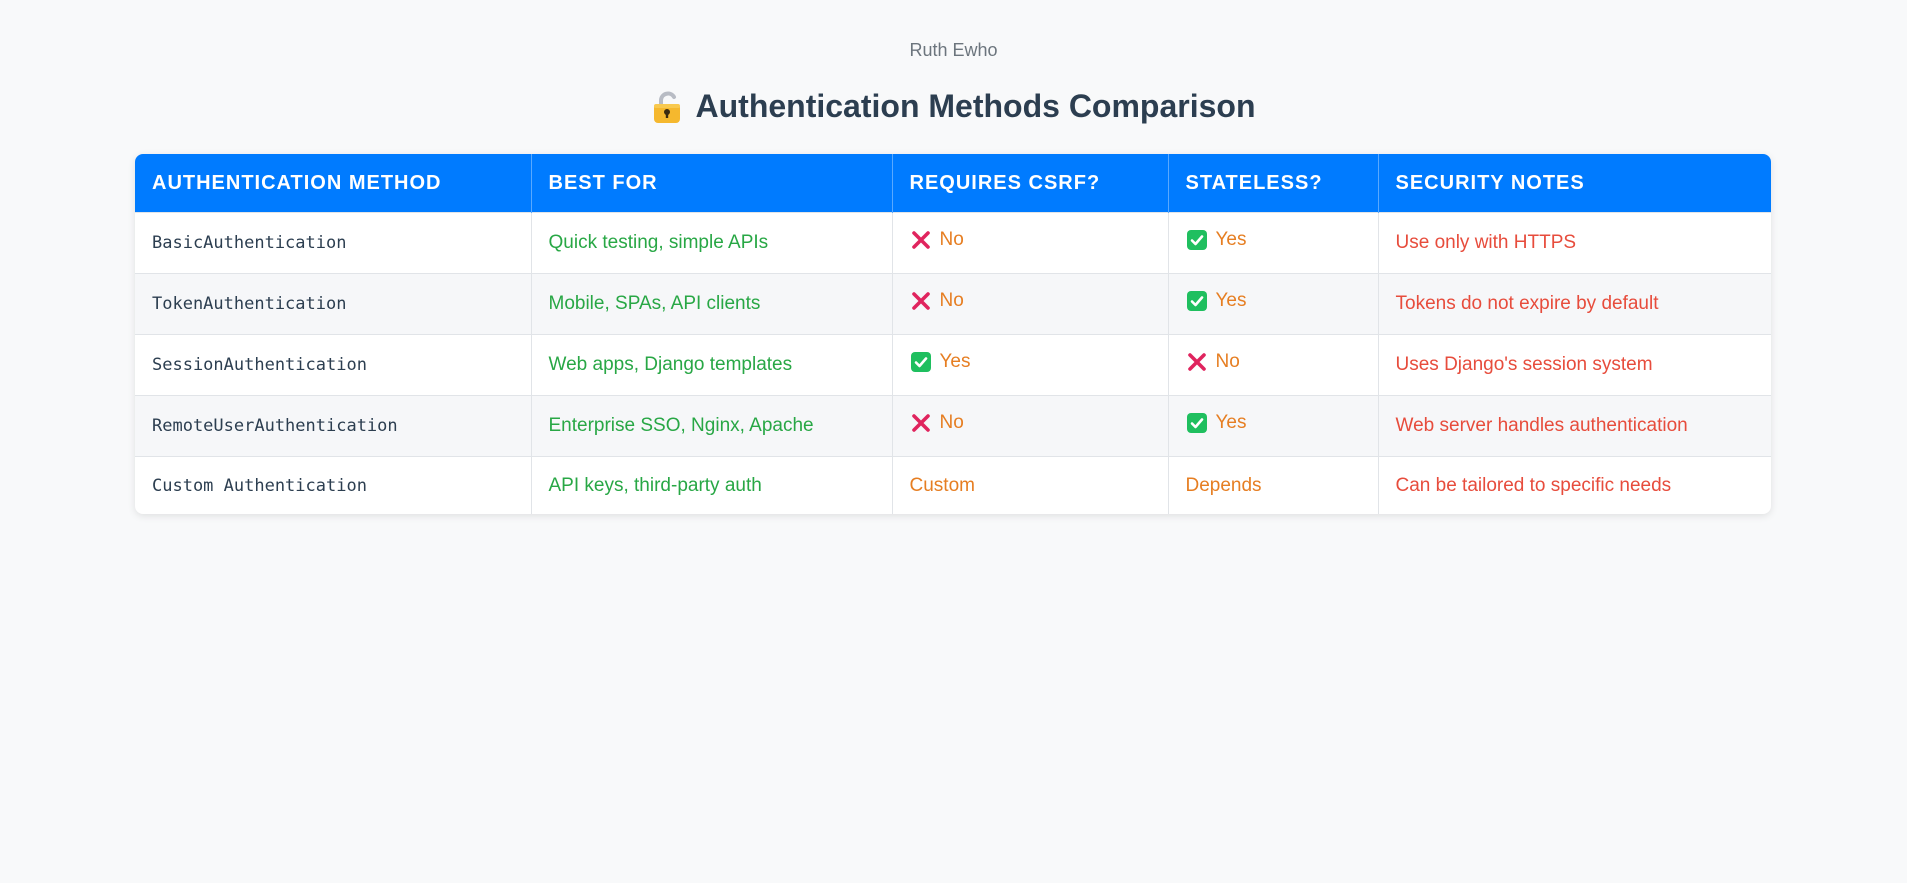  I want to click on method-cell: SessionAuthentication, so click(333, 365).